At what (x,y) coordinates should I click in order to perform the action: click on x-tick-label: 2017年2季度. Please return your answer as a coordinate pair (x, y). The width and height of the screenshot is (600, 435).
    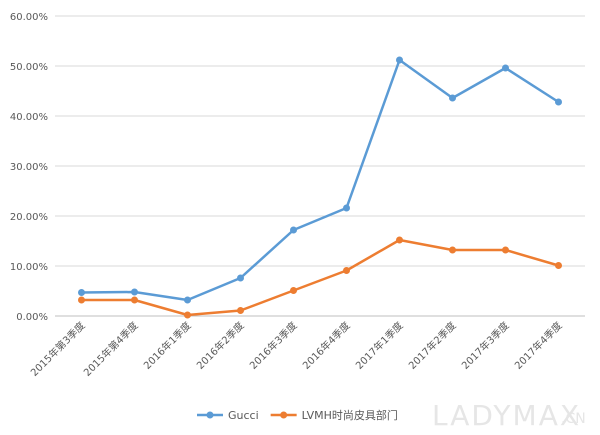
    Looking at the image, I should click on (432, 345).